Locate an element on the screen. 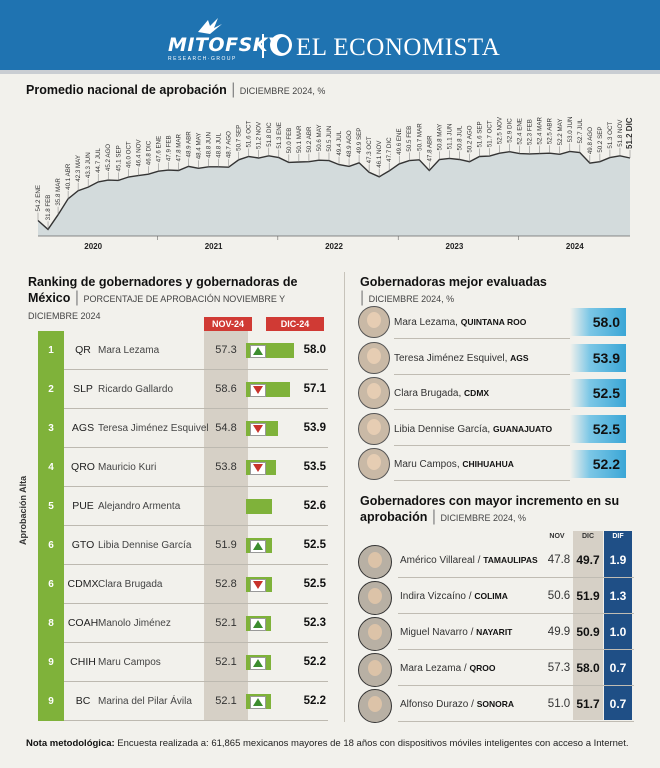 The width and height of the screenshot is (660, 768). increase-nov-value: 51.0 is located at coordinates (559, 704).